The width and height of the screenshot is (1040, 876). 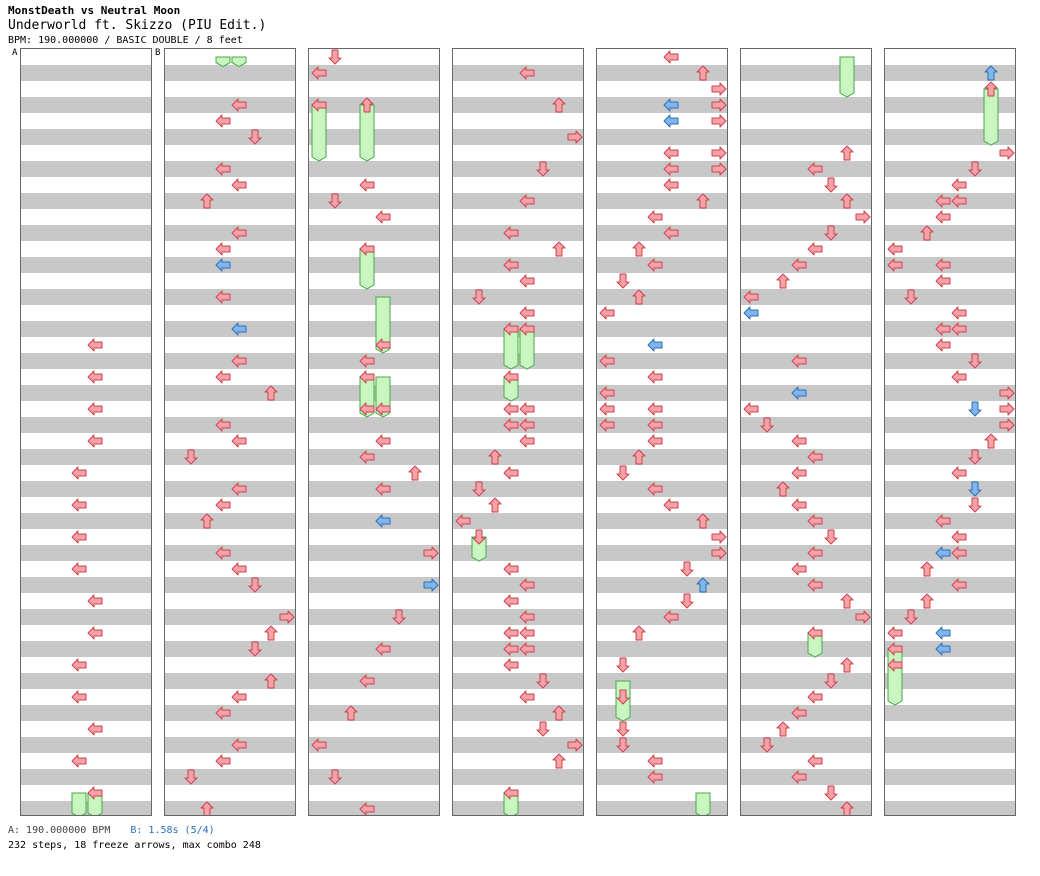 I want to click on bpm-a-label: A: 190.000000 BPM, so click(x=59, y=830).